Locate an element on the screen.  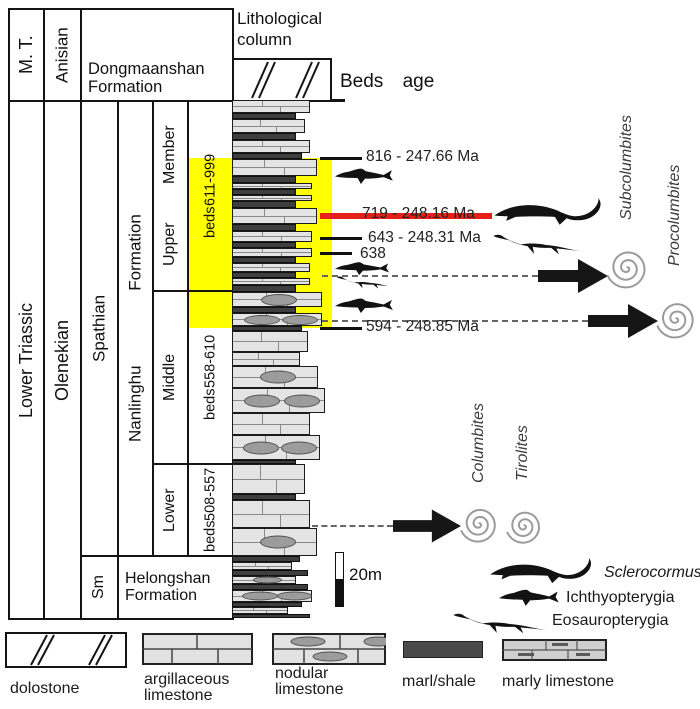
chrono-cell-spathian: Spathian is located at coordinates (99, 328).